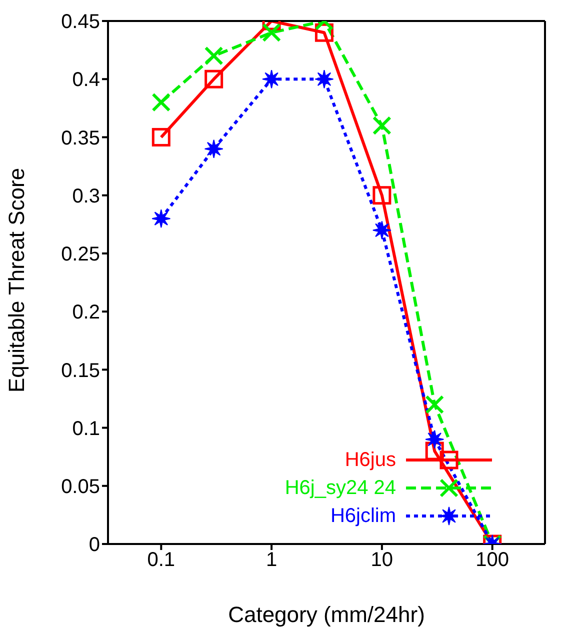  I want to click on y-tick-label: 0.25, so click(80, 255).